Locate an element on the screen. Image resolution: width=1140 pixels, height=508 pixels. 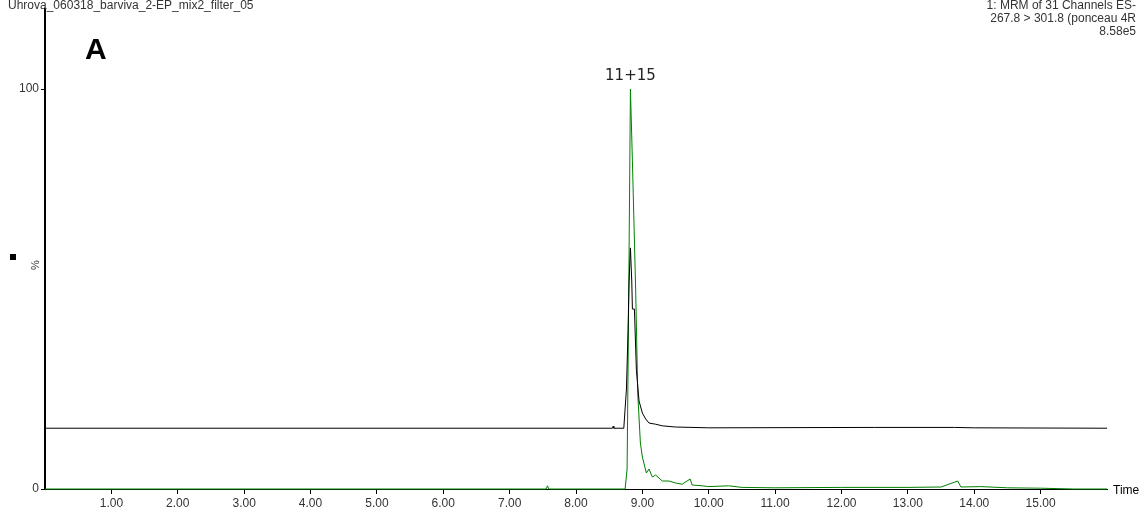
chart-title: Uhrova_060318_barviva_2-EP_mix2_filter_05 is located at coordinates (131, 6).